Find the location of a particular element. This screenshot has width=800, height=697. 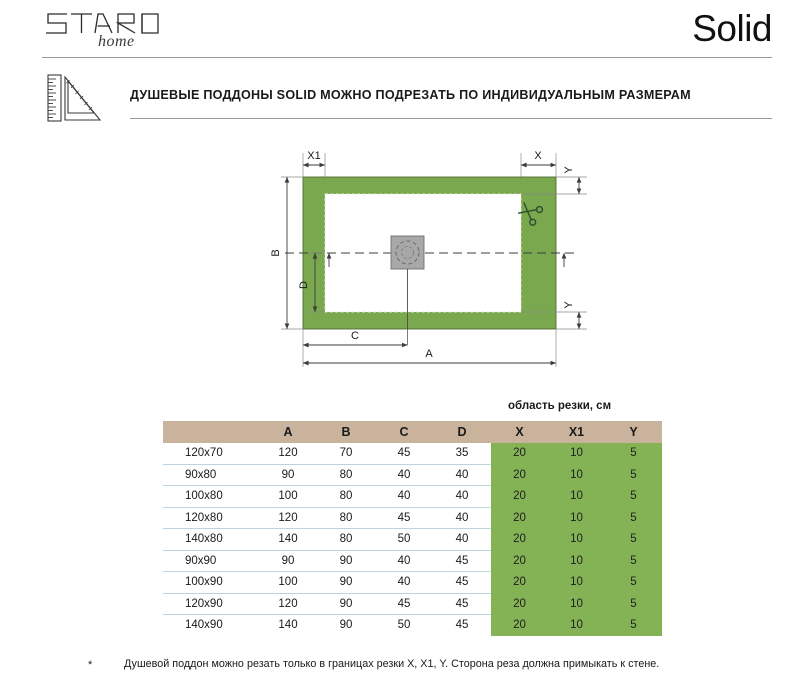

column-header-b: B is located at coordinates (346, 432).